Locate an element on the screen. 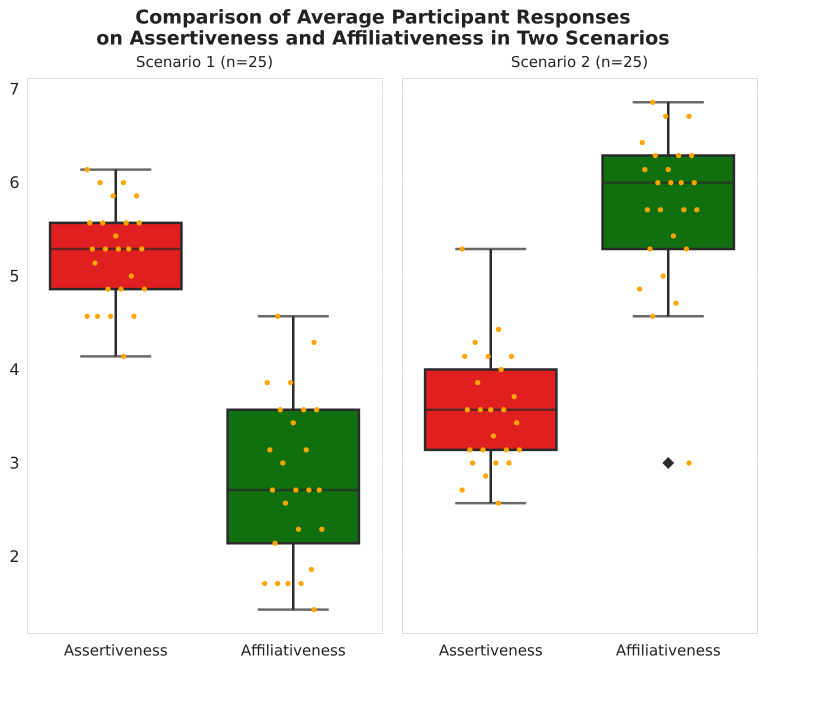 The width and height of the screenshot is (835, 719). y-tick-label: 3 is located at coordinates (14, 462).